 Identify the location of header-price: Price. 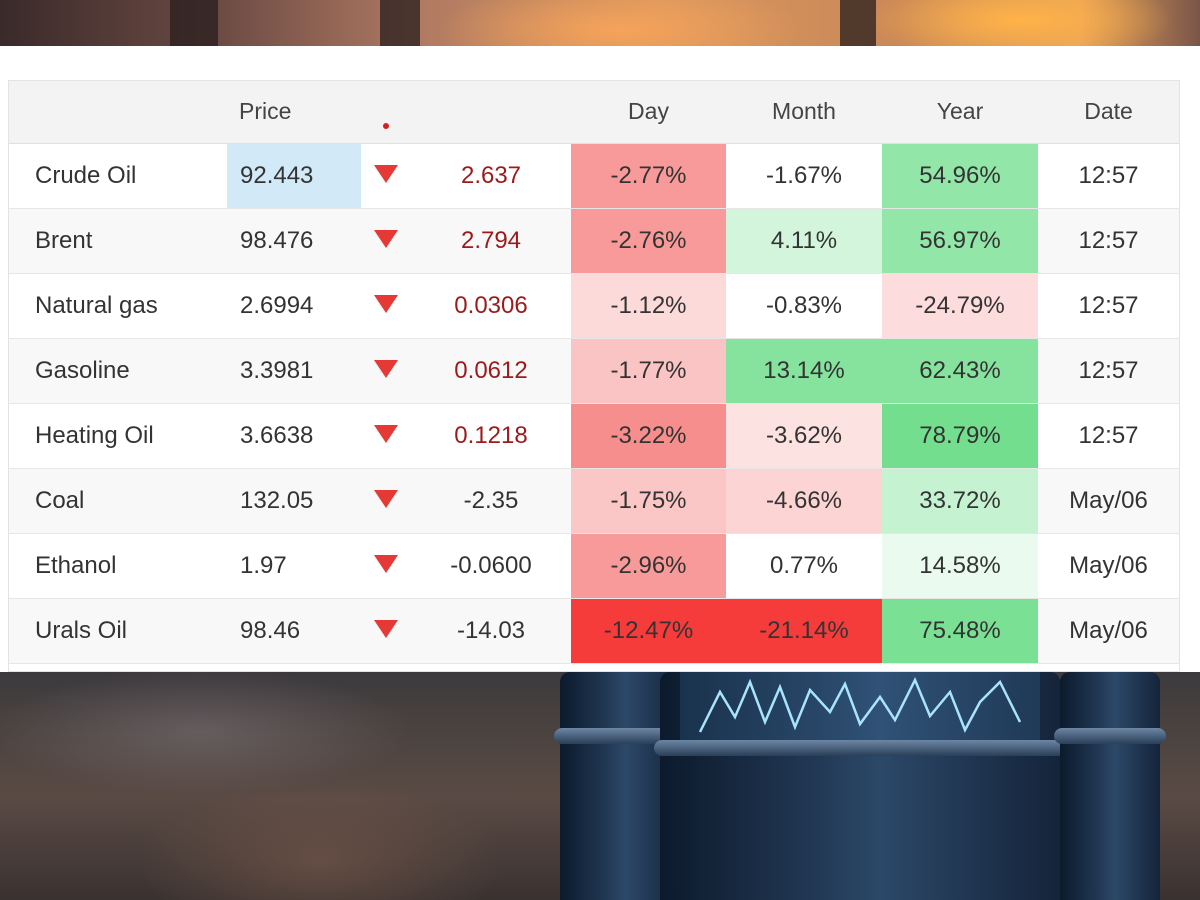
(294, 112).